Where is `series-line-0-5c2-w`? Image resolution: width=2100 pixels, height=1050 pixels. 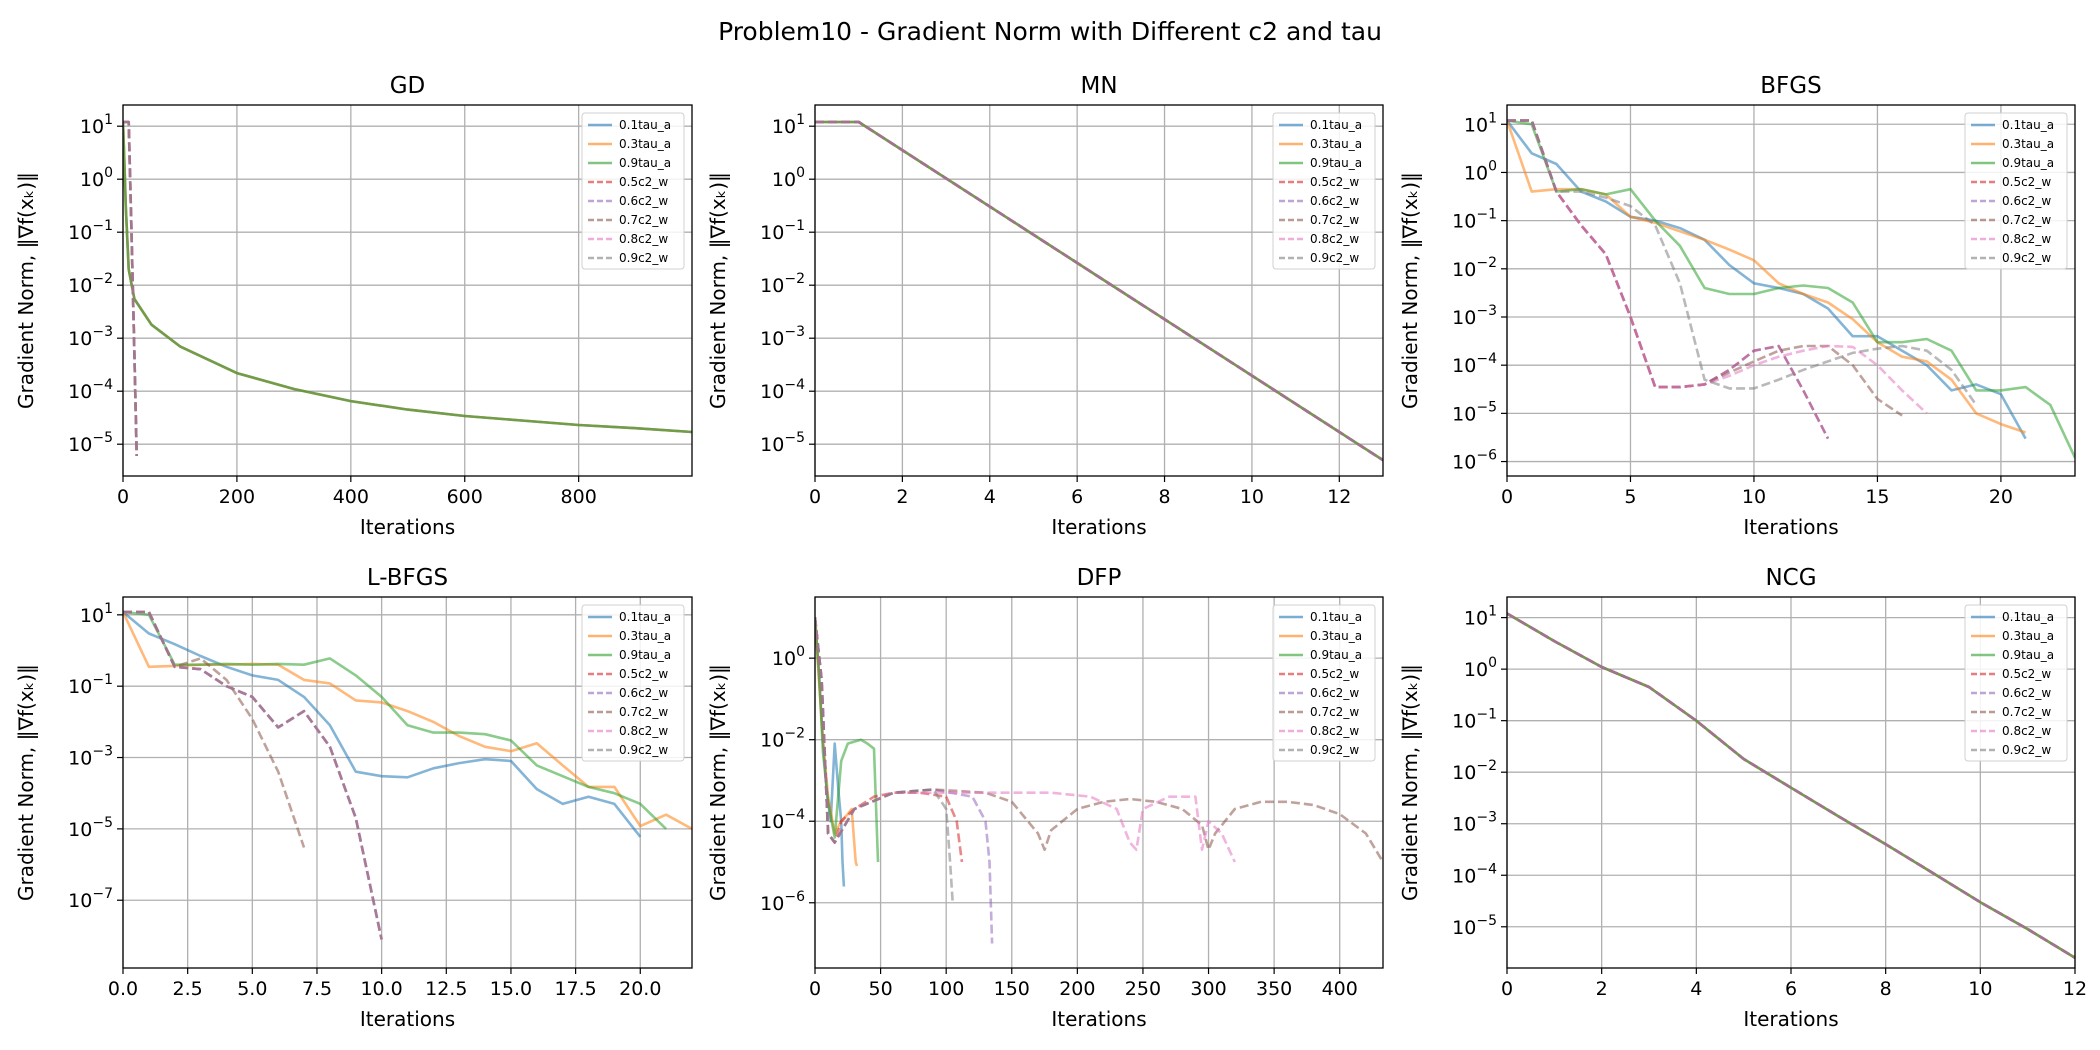
series-line-0-5c2-w is located at coordinates (1668, 279).